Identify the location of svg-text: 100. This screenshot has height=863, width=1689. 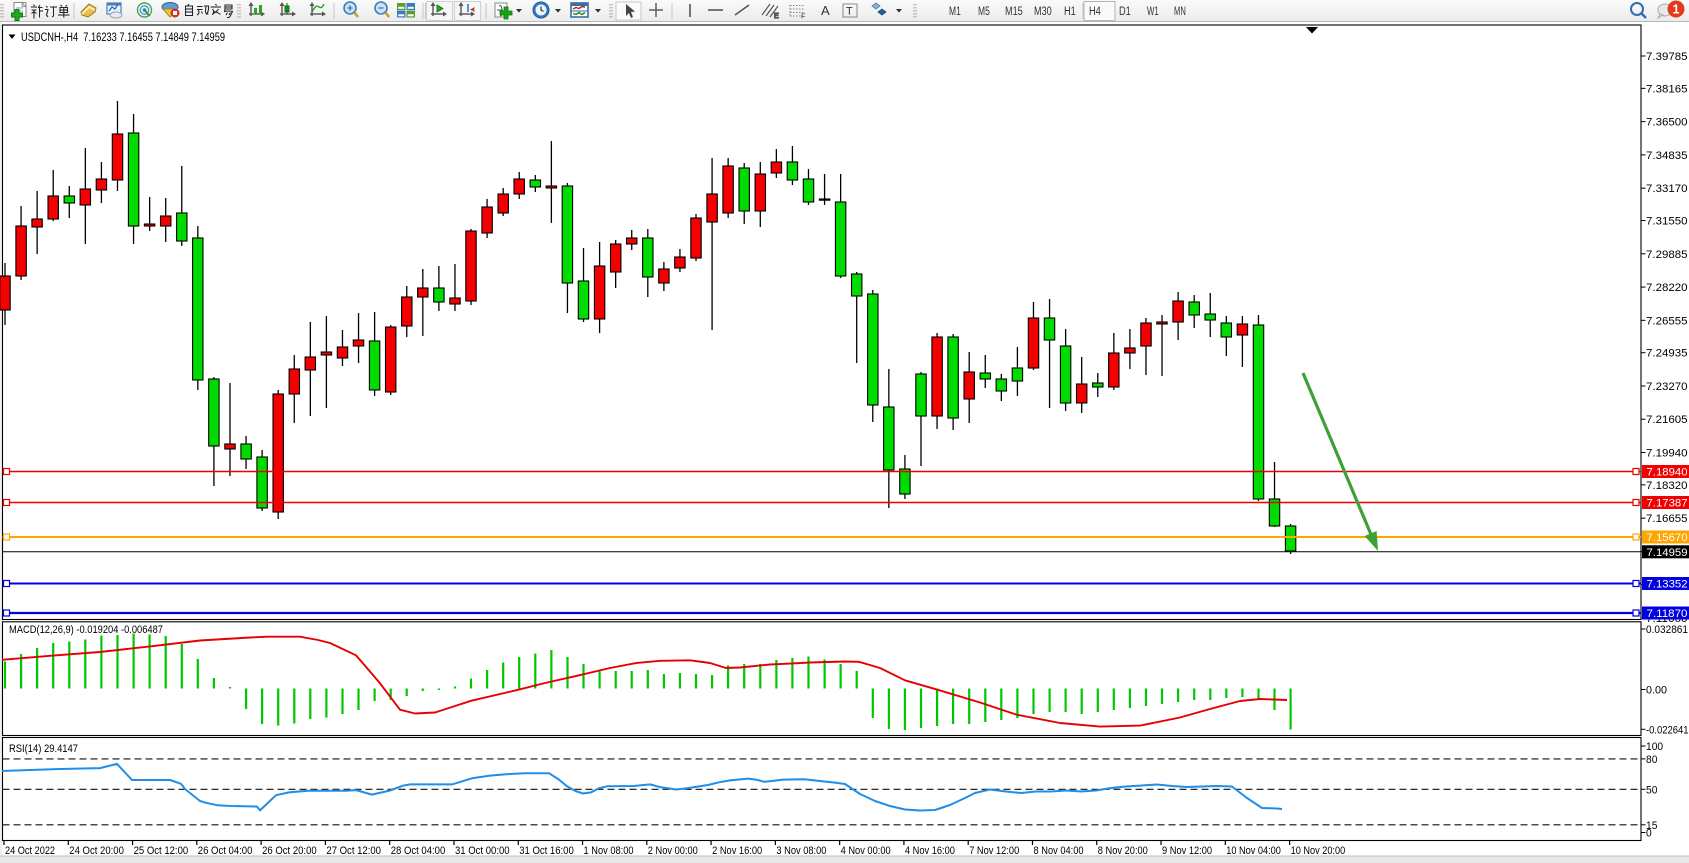
(1654, 747).